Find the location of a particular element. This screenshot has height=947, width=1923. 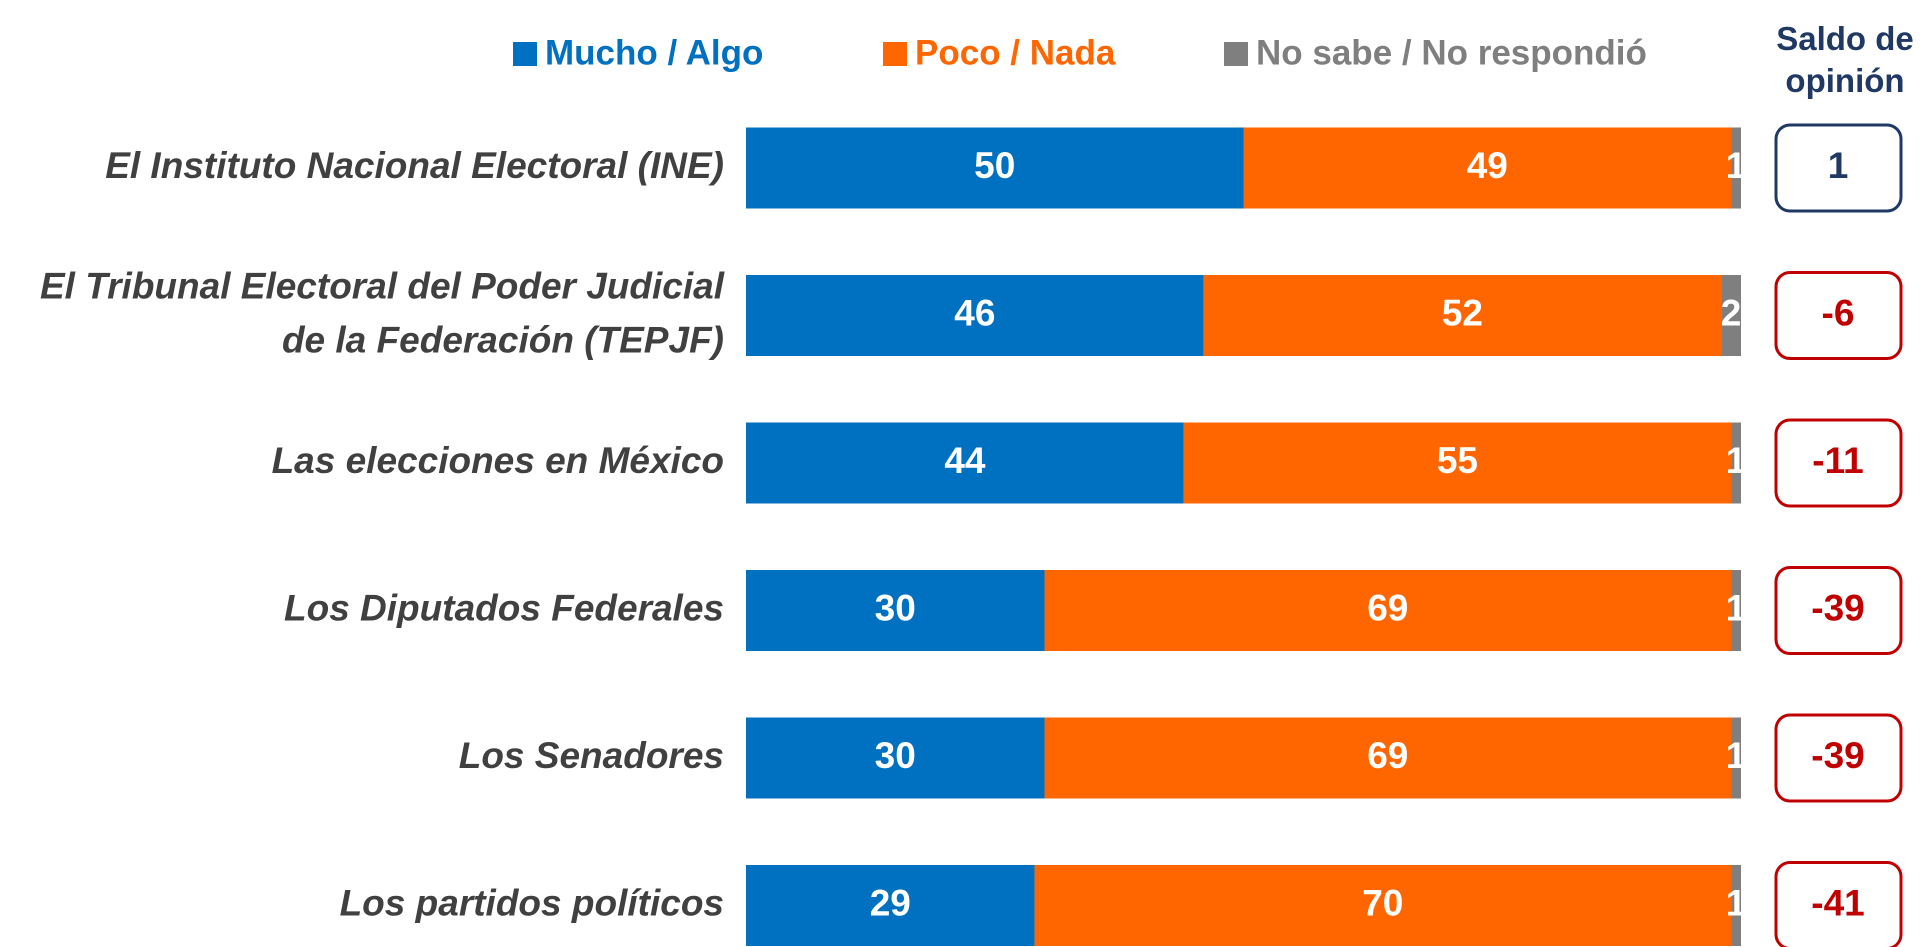

balance-value: -41 is located at coordinates (1837, 902).